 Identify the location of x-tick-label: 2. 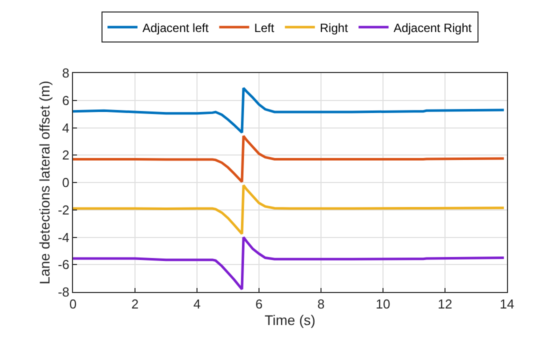
(135, 304).